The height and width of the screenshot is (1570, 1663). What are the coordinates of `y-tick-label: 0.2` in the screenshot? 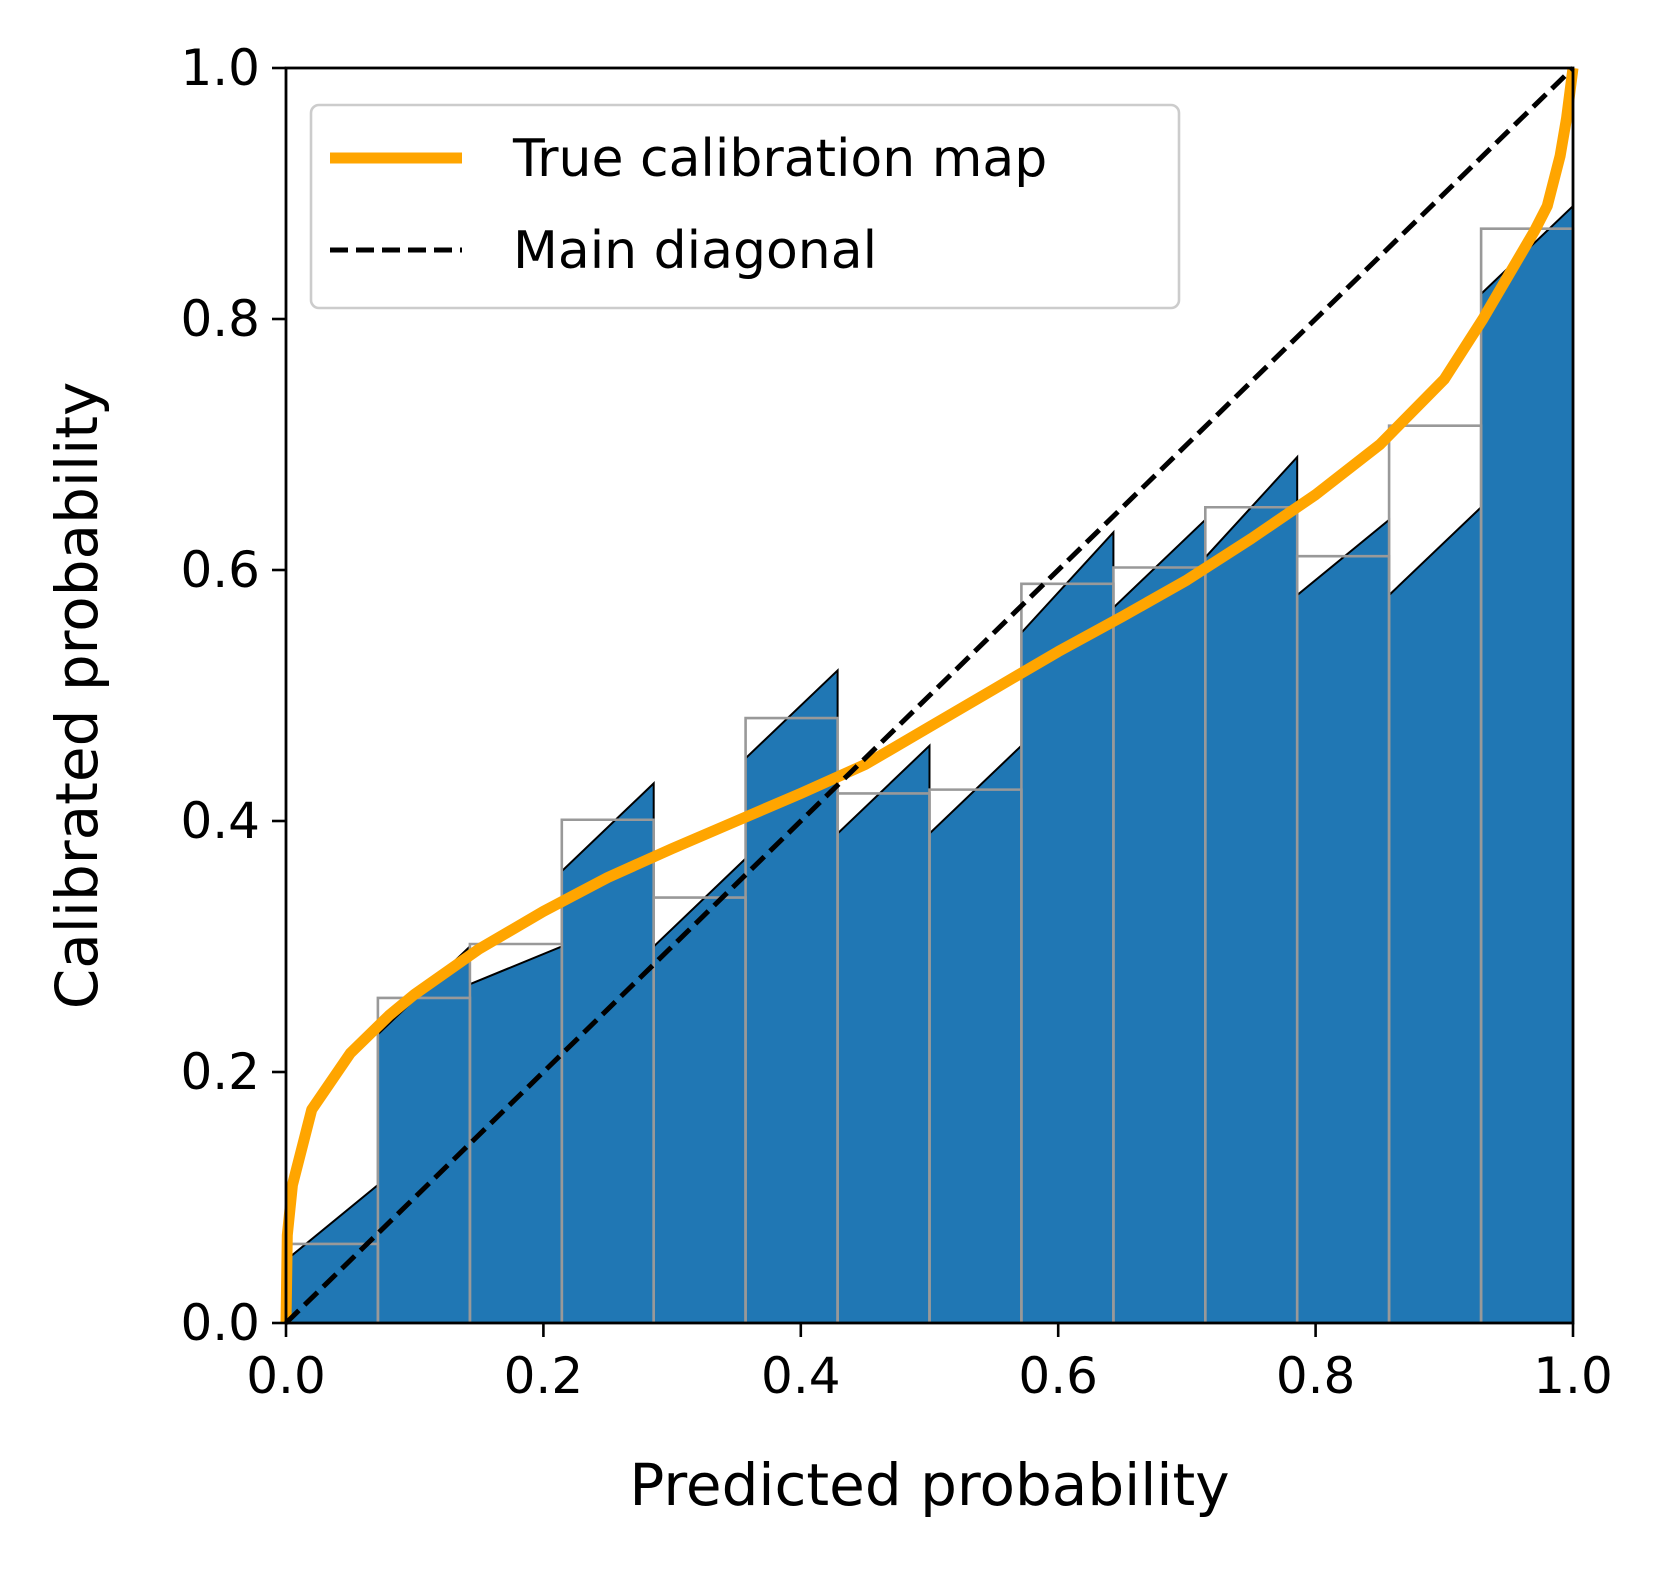 It's located at (220, 1072).